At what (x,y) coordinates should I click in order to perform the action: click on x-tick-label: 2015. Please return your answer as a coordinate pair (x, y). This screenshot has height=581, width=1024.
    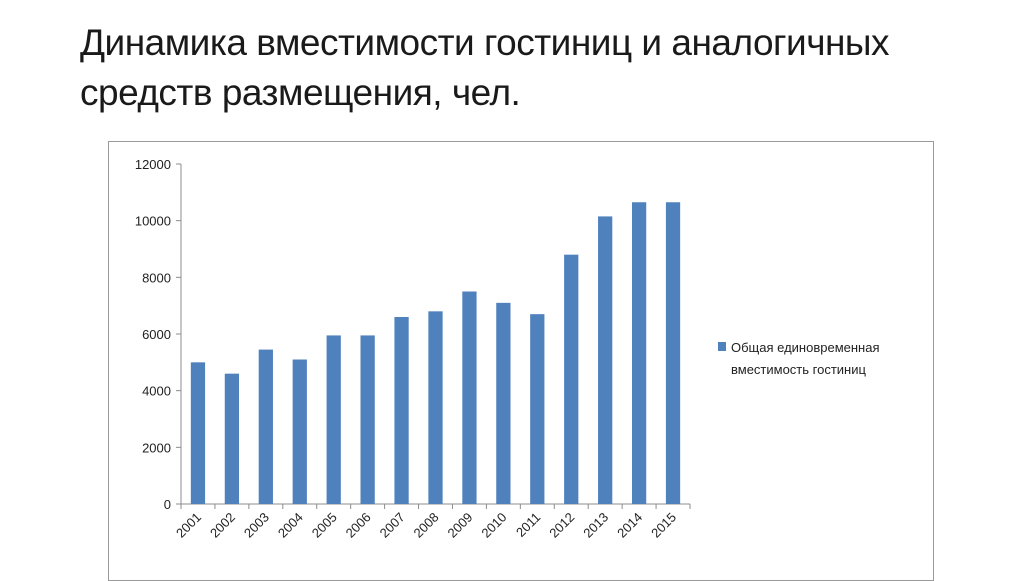
    Looking at the image, I should click on (663, 525).